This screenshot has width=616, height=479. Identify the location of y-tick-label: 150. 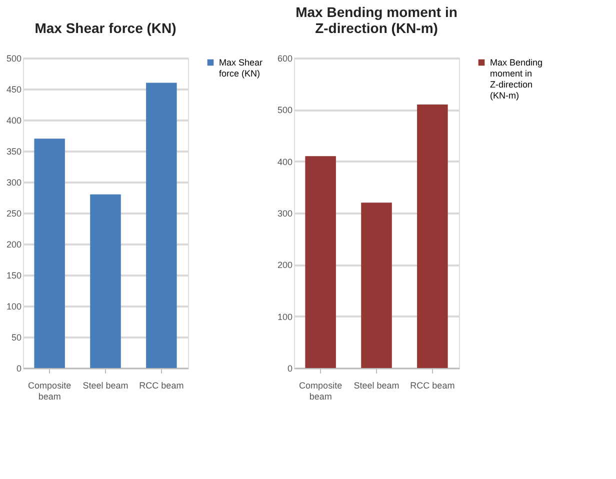
(14, 275).